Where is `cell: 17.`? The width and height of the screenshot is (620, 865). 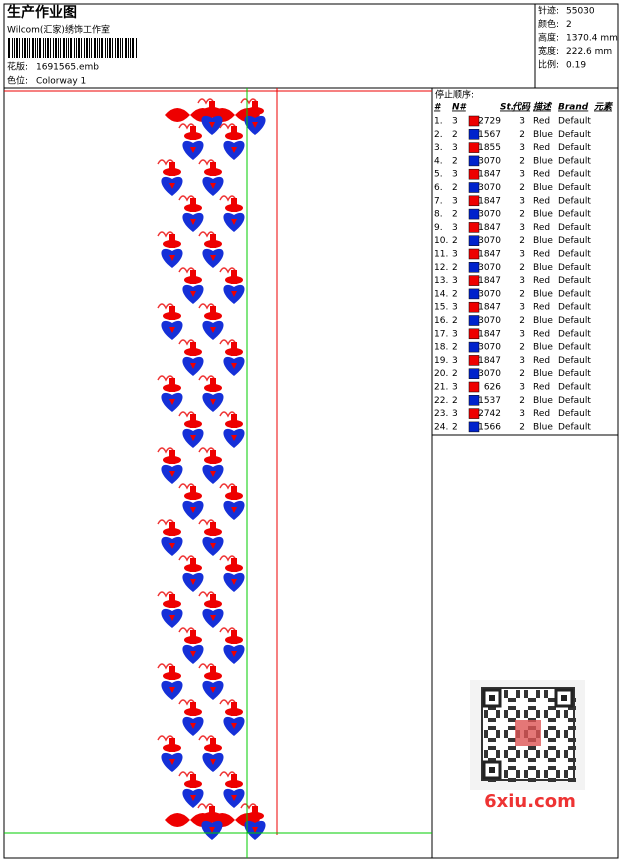
cell: 17. is located at coordinates (441, 334).